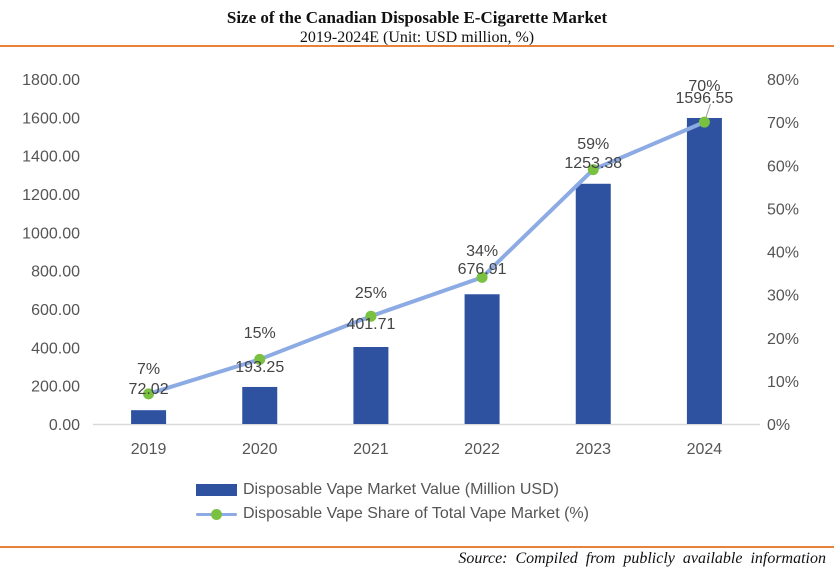 This screenshot has height=574, width=834. I want to click on left-axis-tick-label: 600.00, so click(55, 310).